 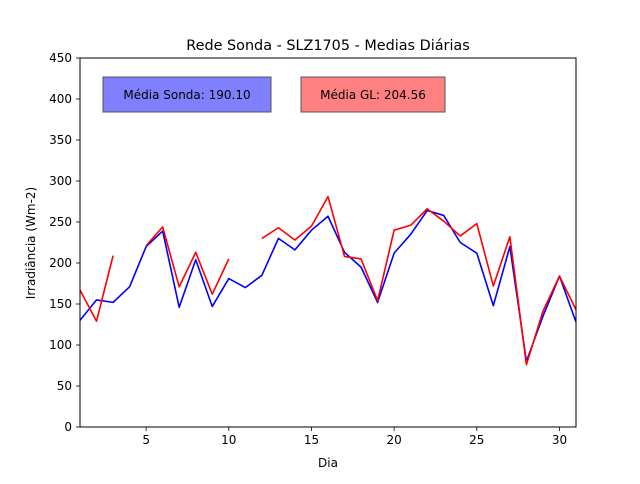 What do you see at coordinates (60, 304) in the screenshot?
I see `y-tick-label: 150` at bounding box center [60, 304].